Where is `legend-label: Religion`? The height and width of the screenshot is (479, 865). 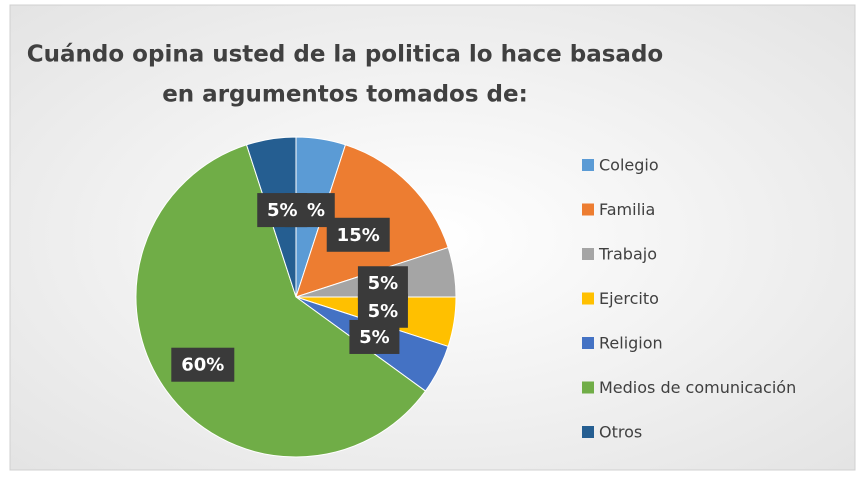
legend-label: Religion is located at coordinates (631, 343).